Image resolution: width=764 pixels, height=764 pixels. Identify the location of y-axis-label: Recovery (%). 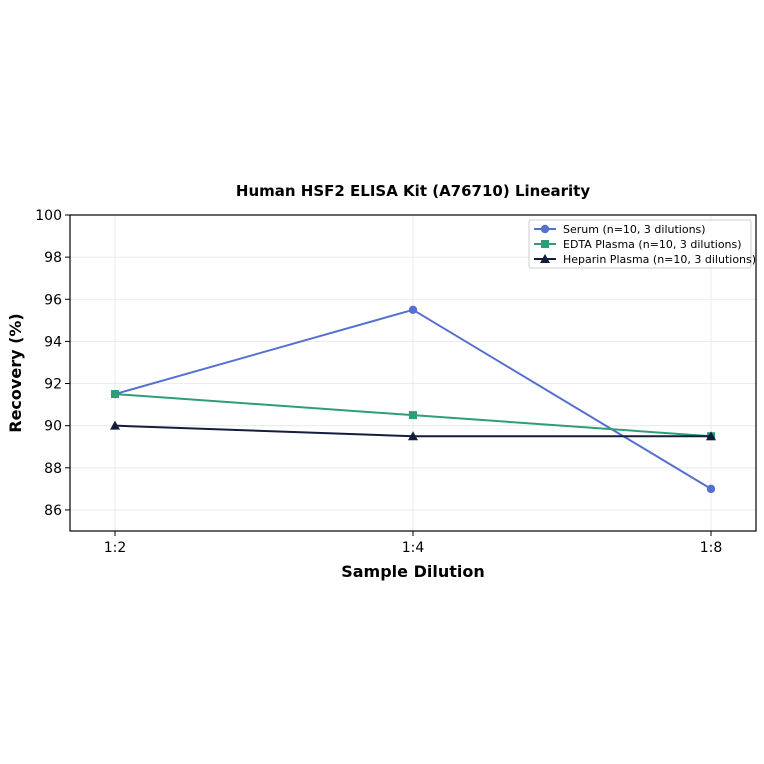
(15, 372).